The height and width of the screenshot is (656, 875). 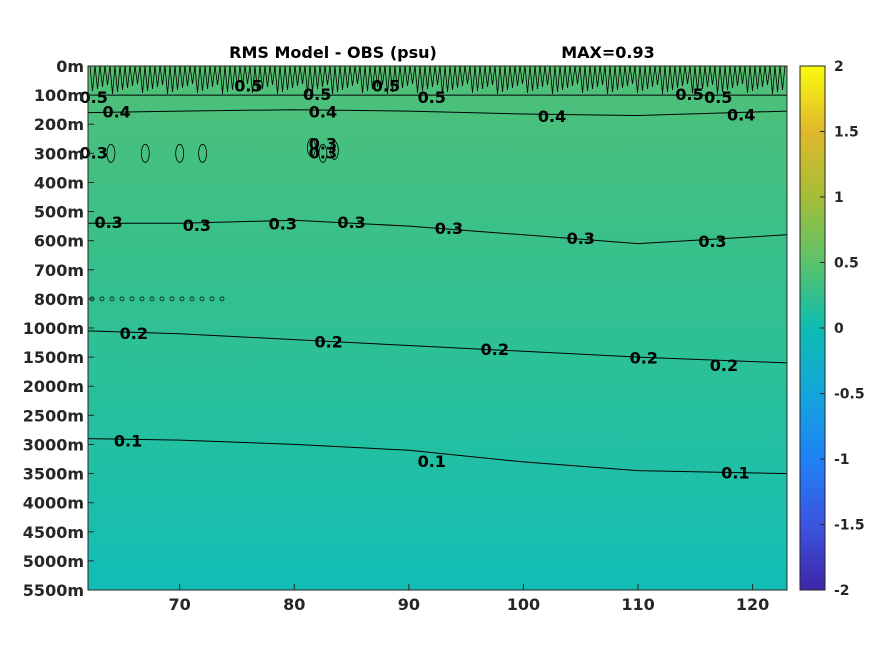 I want to click on x-tick-label: 90, so click(x=409, y=604).